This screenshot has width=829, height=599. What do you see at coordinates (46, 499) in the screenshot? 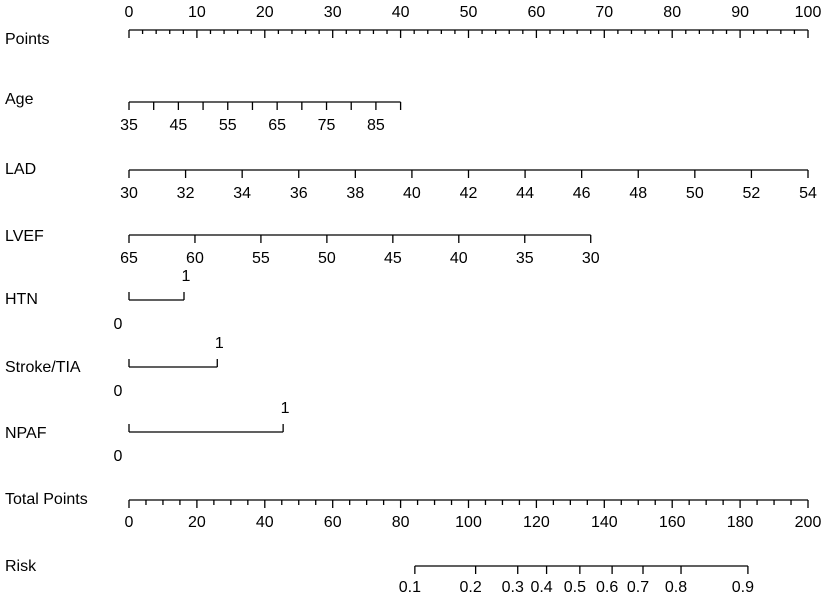
I see `row-label: Total Points` at bounding box center [46, 499].